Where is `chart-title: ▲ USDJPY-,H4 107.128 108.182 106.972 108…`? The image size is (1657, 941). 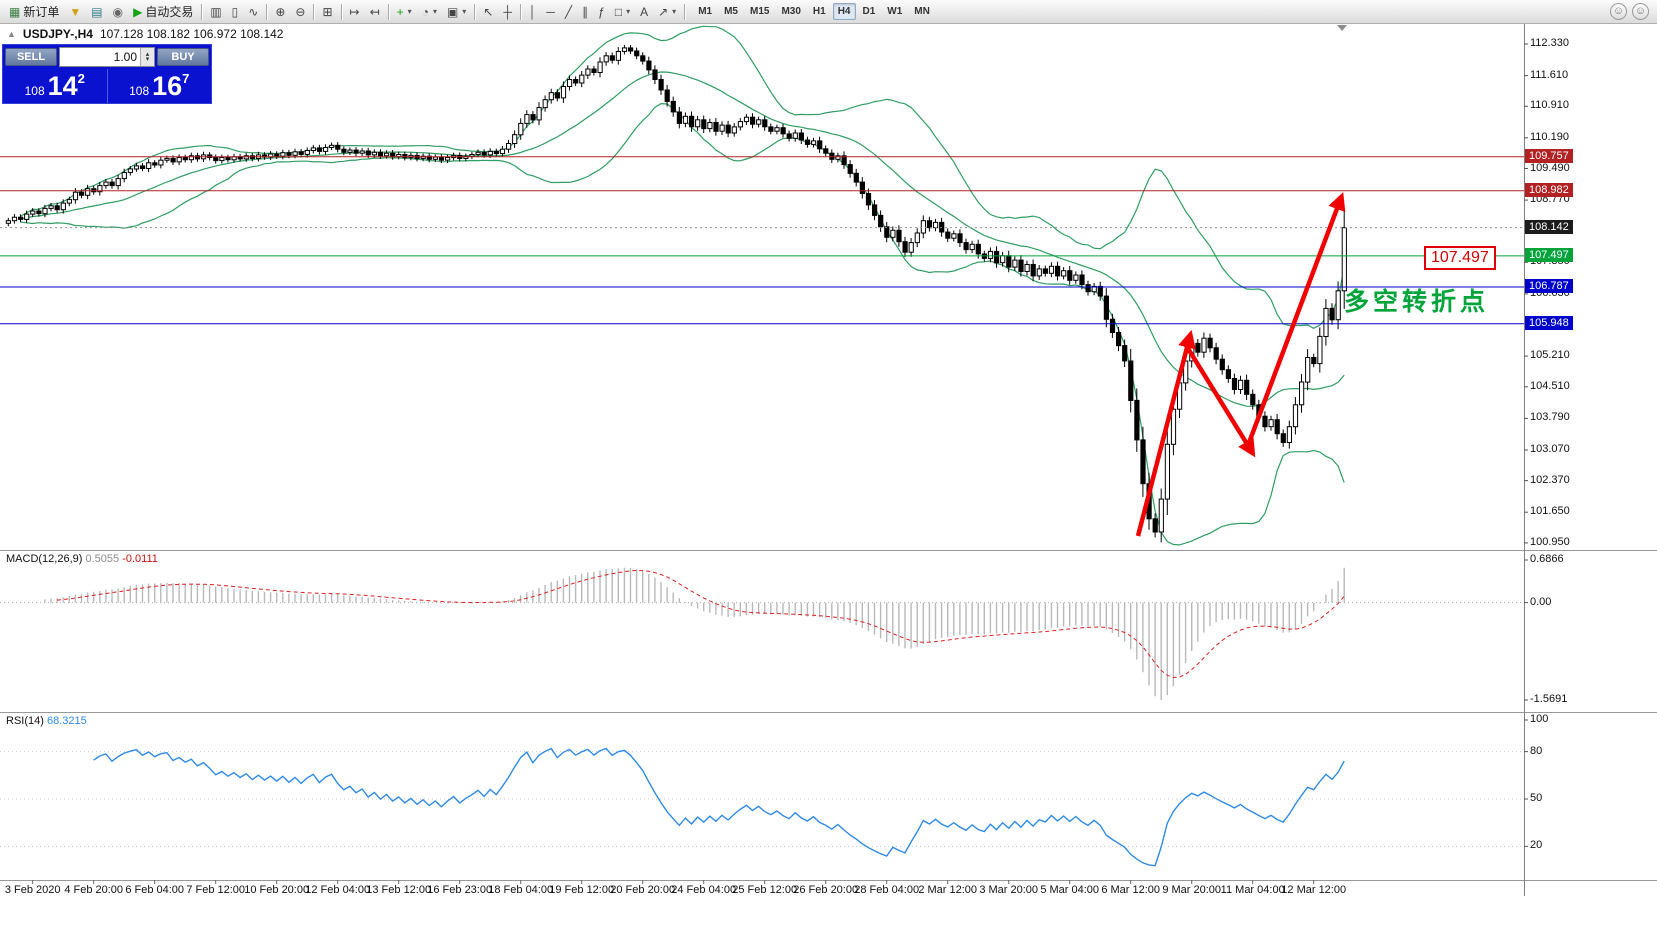
chart-title: ▲ USDJPY-,H4 107.128 108.182 106.972 108… is located at coordinates (145, 34).